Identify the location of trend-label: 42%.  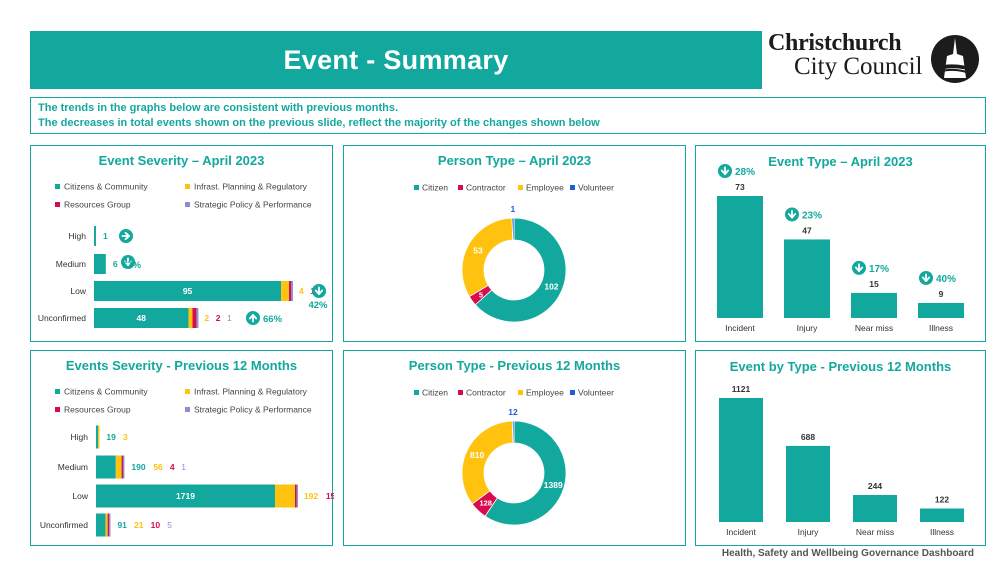
(318, 305).